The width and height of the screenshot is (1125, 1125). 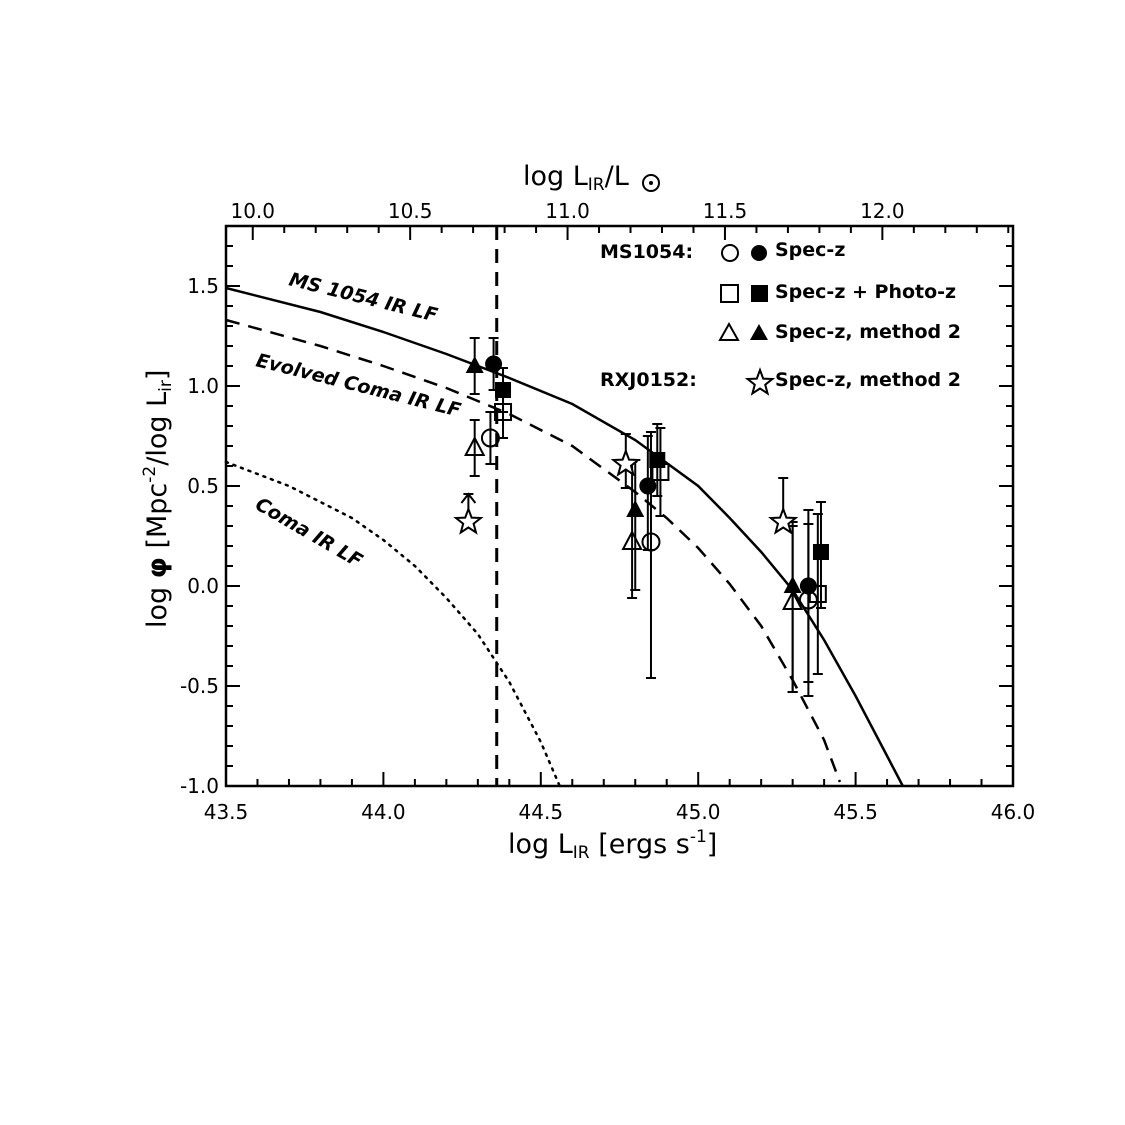 I want to click on curve-dotted, so click(x=392, y=624).